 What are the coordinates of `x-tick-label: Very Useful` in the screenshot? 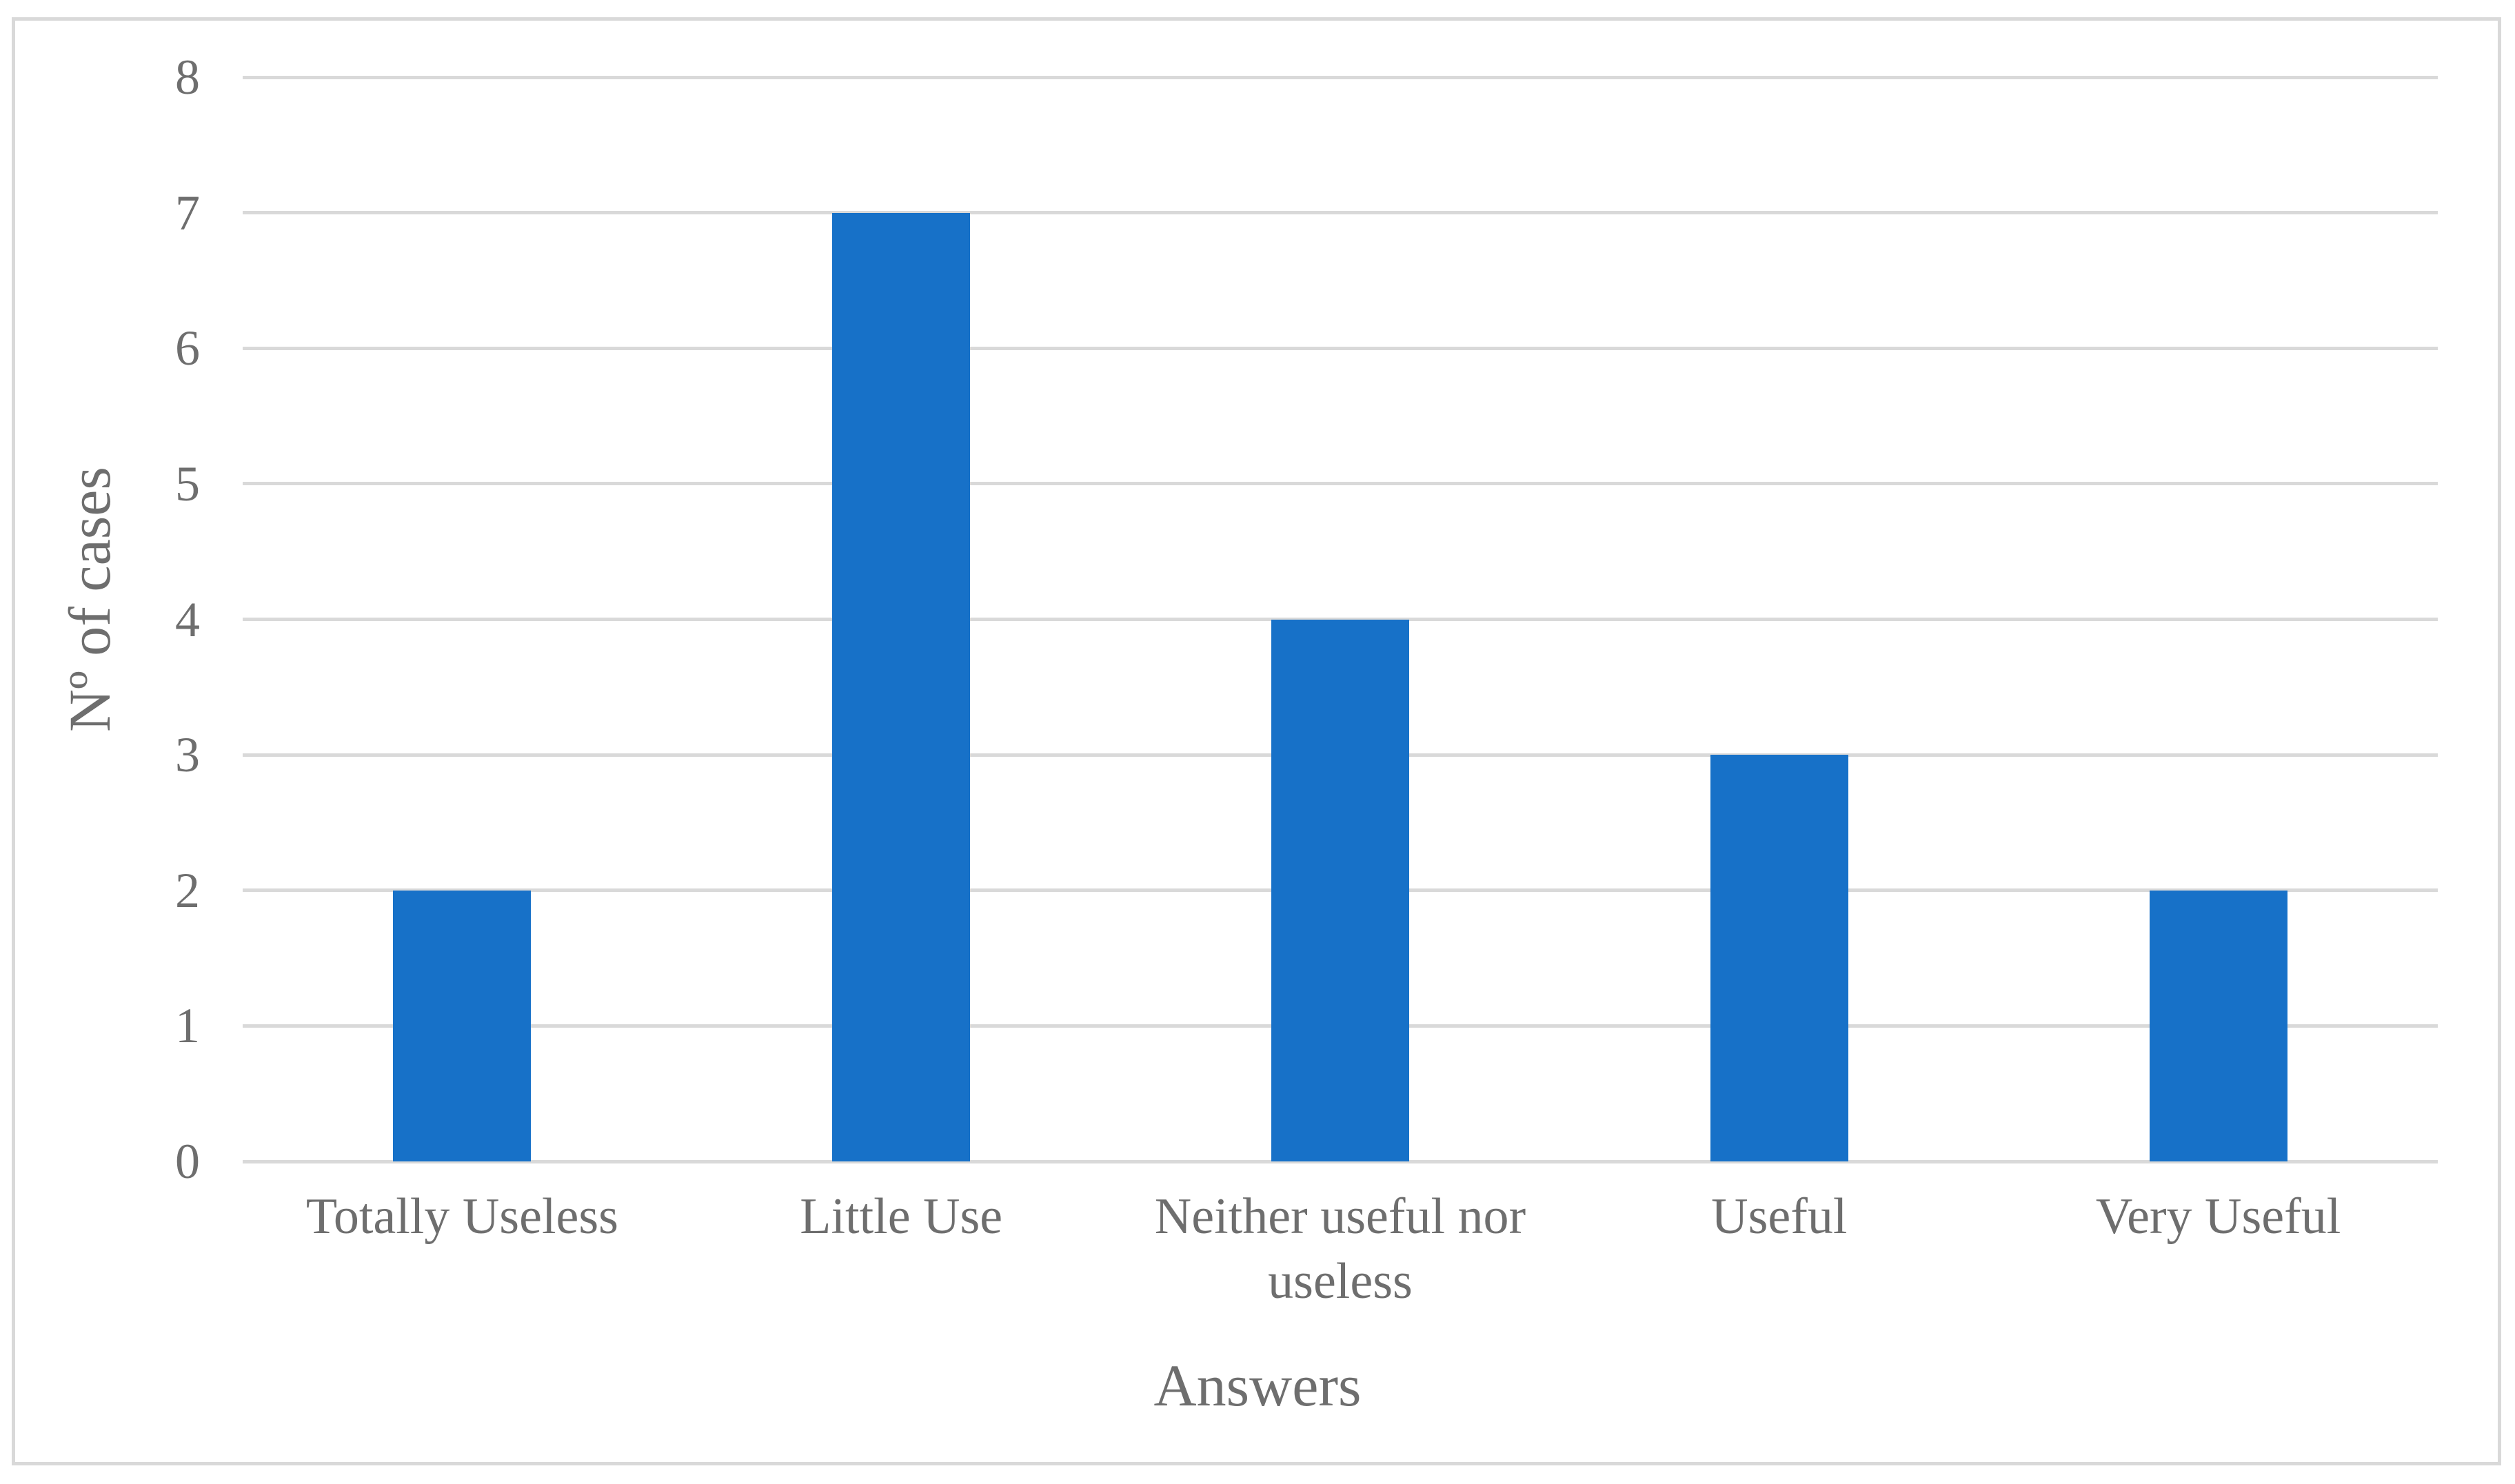 It's located at (2218, 1216).